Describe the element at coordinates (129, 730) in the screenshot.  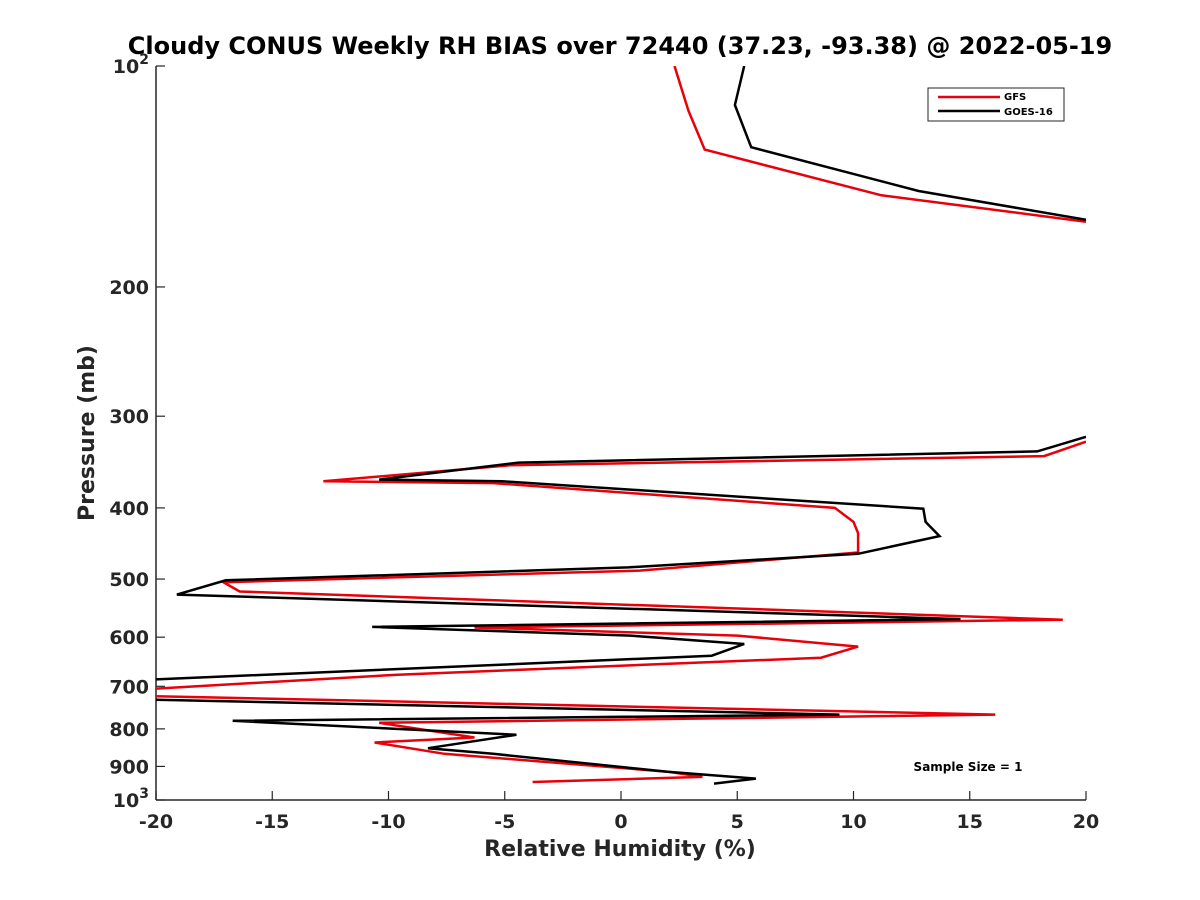
I see `y-tick-label: 800` at that location.